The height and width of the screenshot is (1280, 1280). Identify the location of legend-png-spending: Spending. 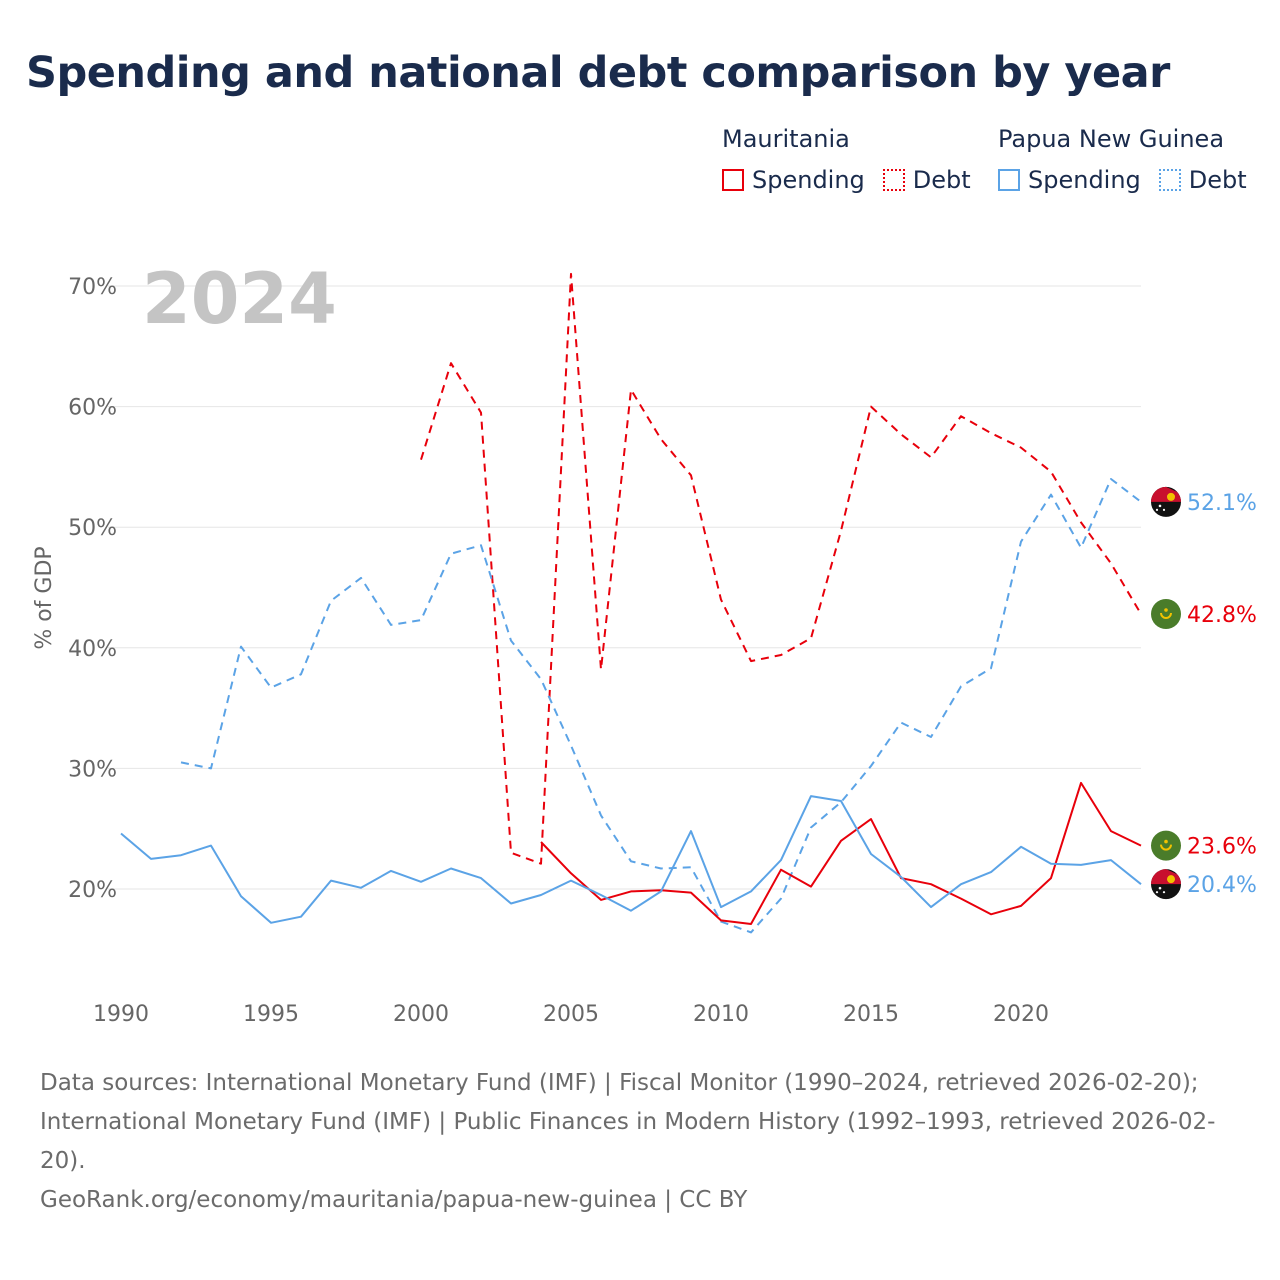
(1069, 180).